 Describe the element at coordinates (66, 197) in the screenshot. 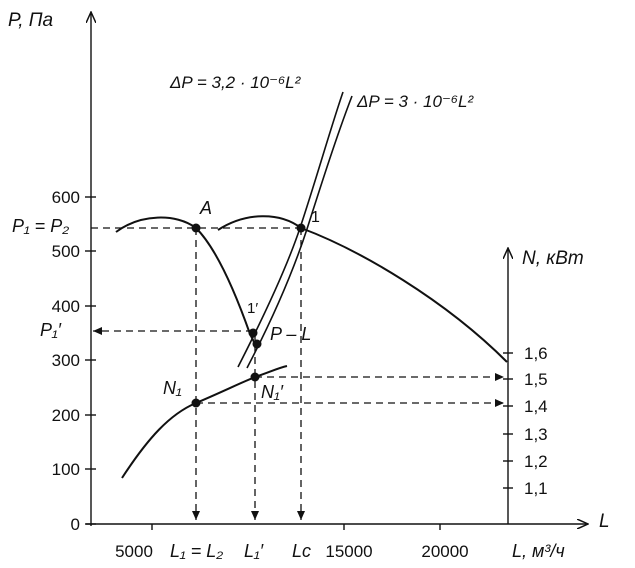

I see `p-tick-label-600: 600` at that location.